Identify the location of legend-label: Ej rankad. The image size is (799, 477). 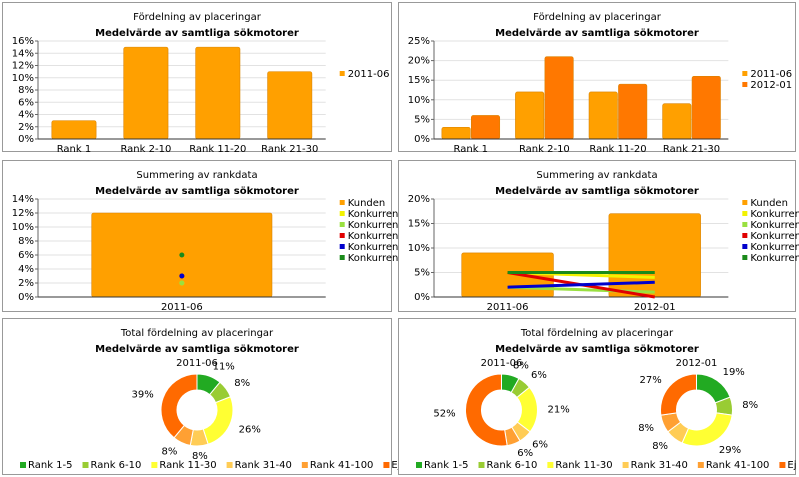
(793, 465).